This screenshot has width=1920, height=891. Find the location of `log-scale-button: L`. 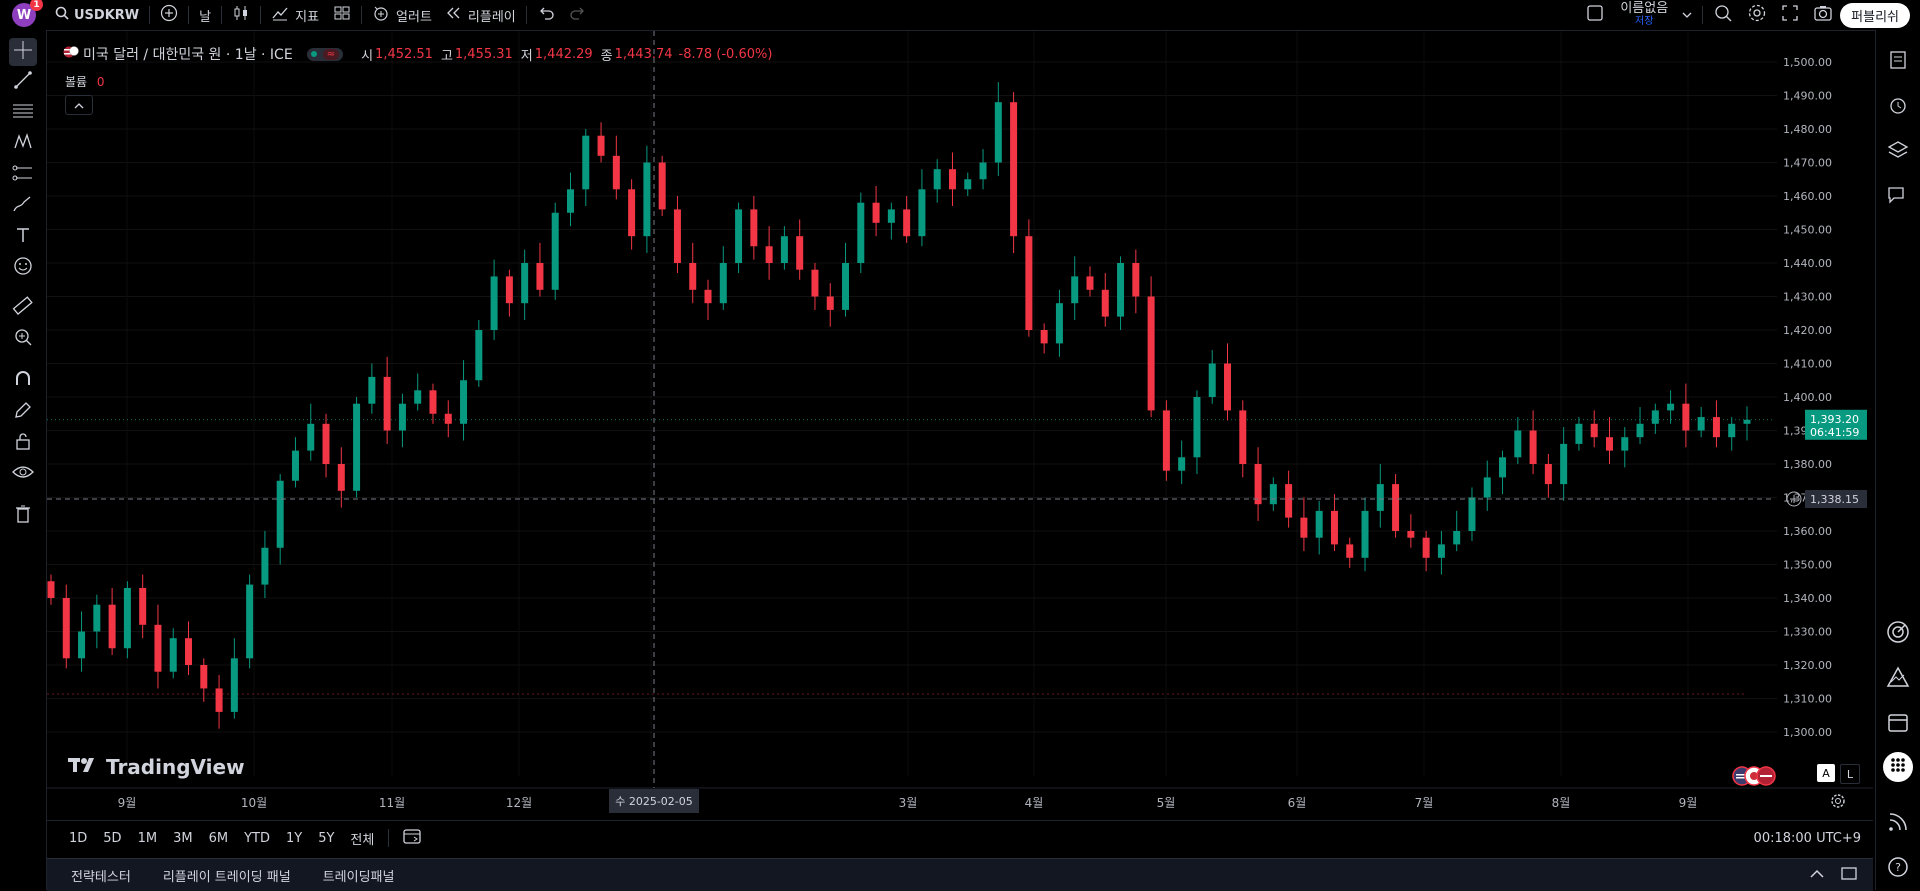

log-scale-button: L is located at coordinates (1850, 774).